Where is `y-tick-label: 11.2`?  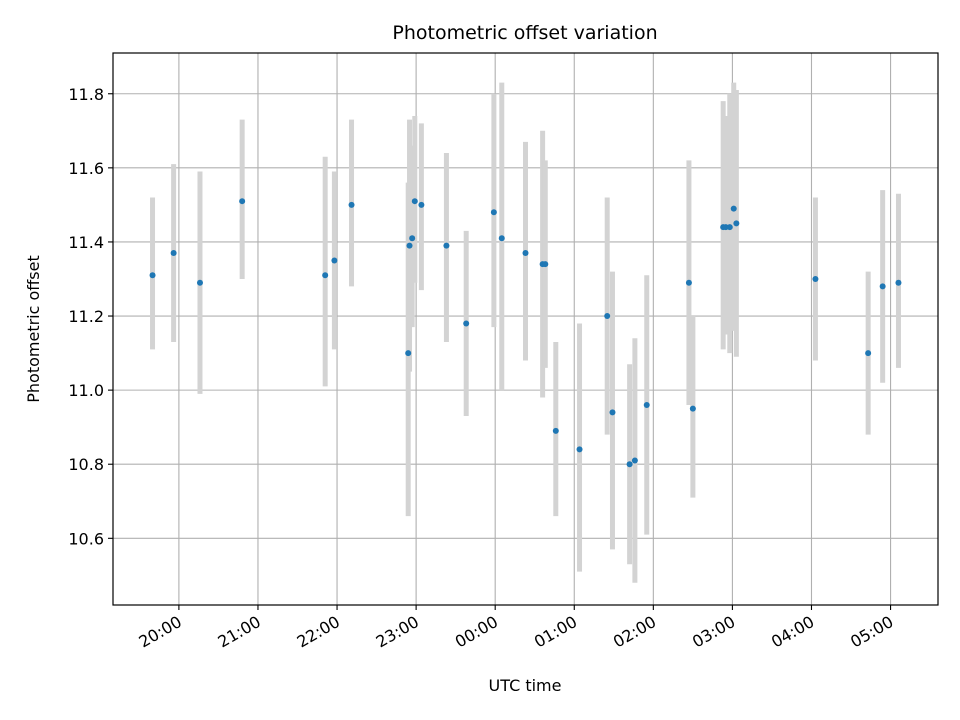
y-tick-label: 11.2 is located at coordinates (86, 316).